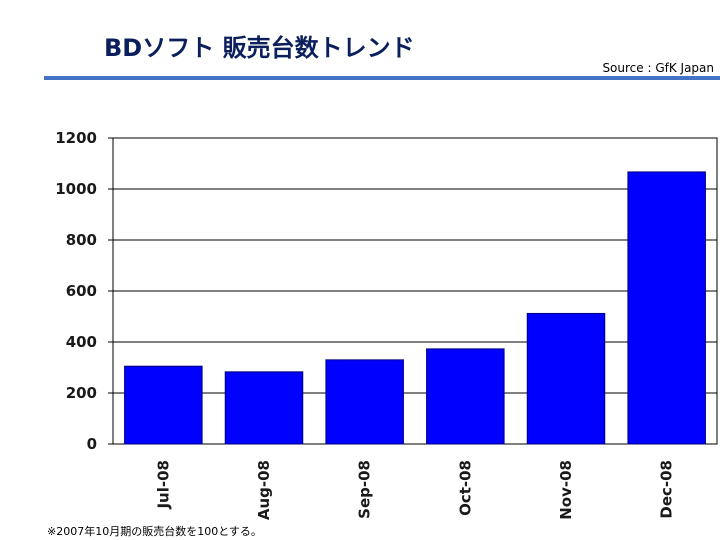 This screenshot has width=720, height=540. What do you see at coordinates (81, 240) in the screenshot?
I see `y-tick-label: 800` at bounding box center [81, 240].